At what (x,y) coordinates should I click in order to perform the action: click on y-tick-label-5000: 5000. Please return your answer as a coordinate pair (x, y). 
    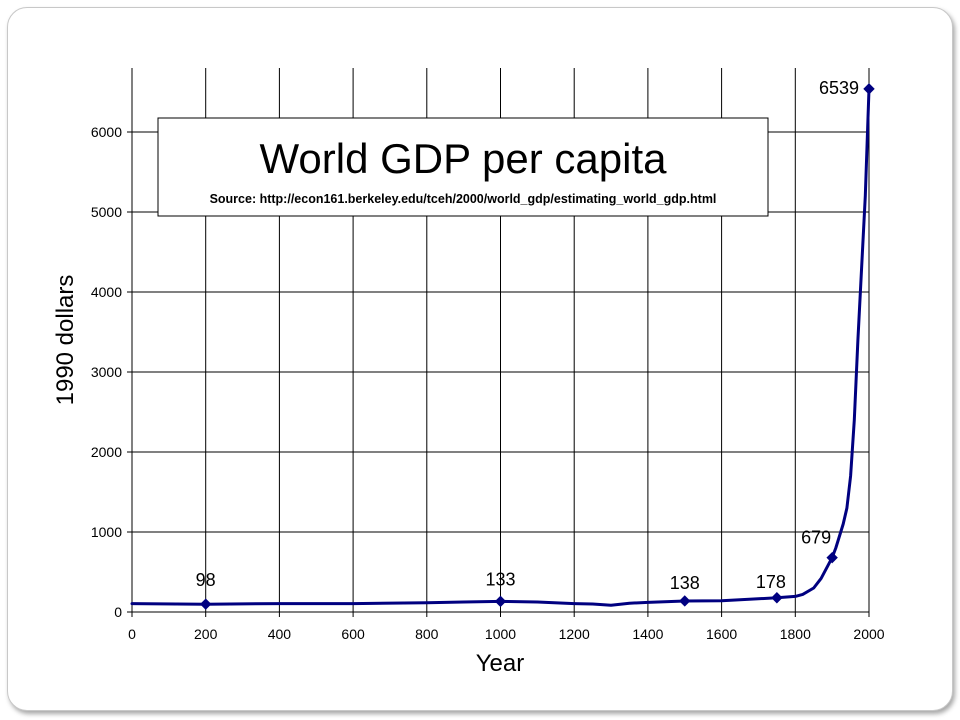
    Looking at the image, I should click on (106, 212).